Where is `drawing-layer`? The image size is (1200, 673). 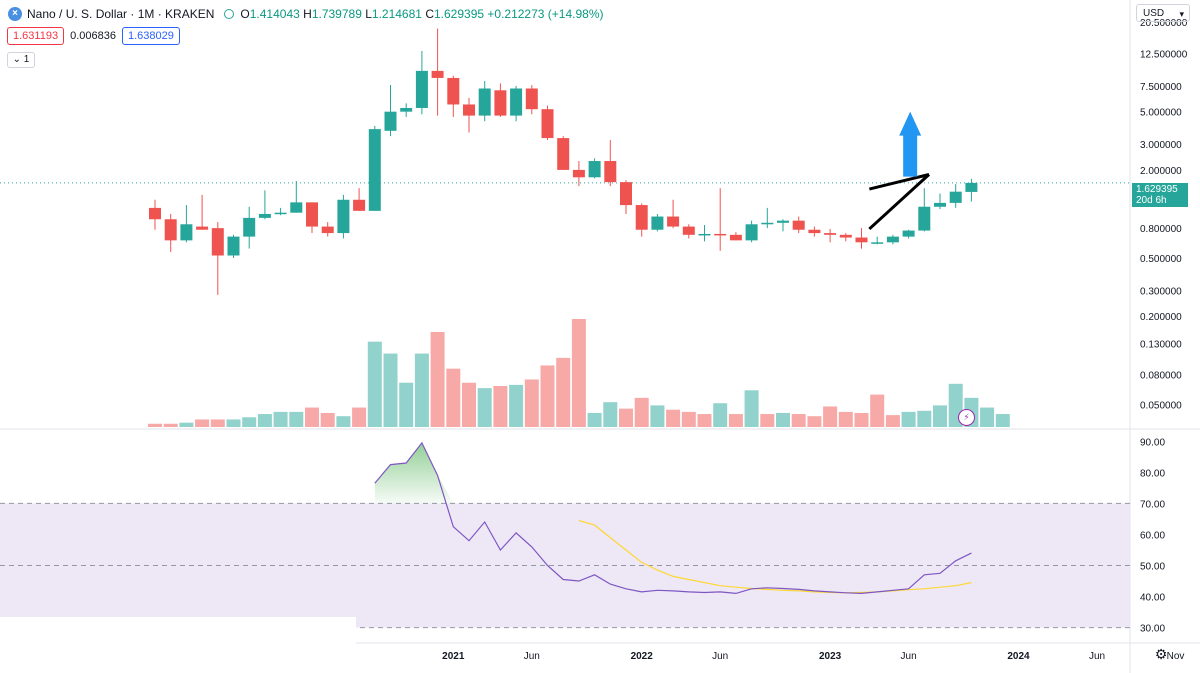 drawing-layer is located at coordinates (899, 171).